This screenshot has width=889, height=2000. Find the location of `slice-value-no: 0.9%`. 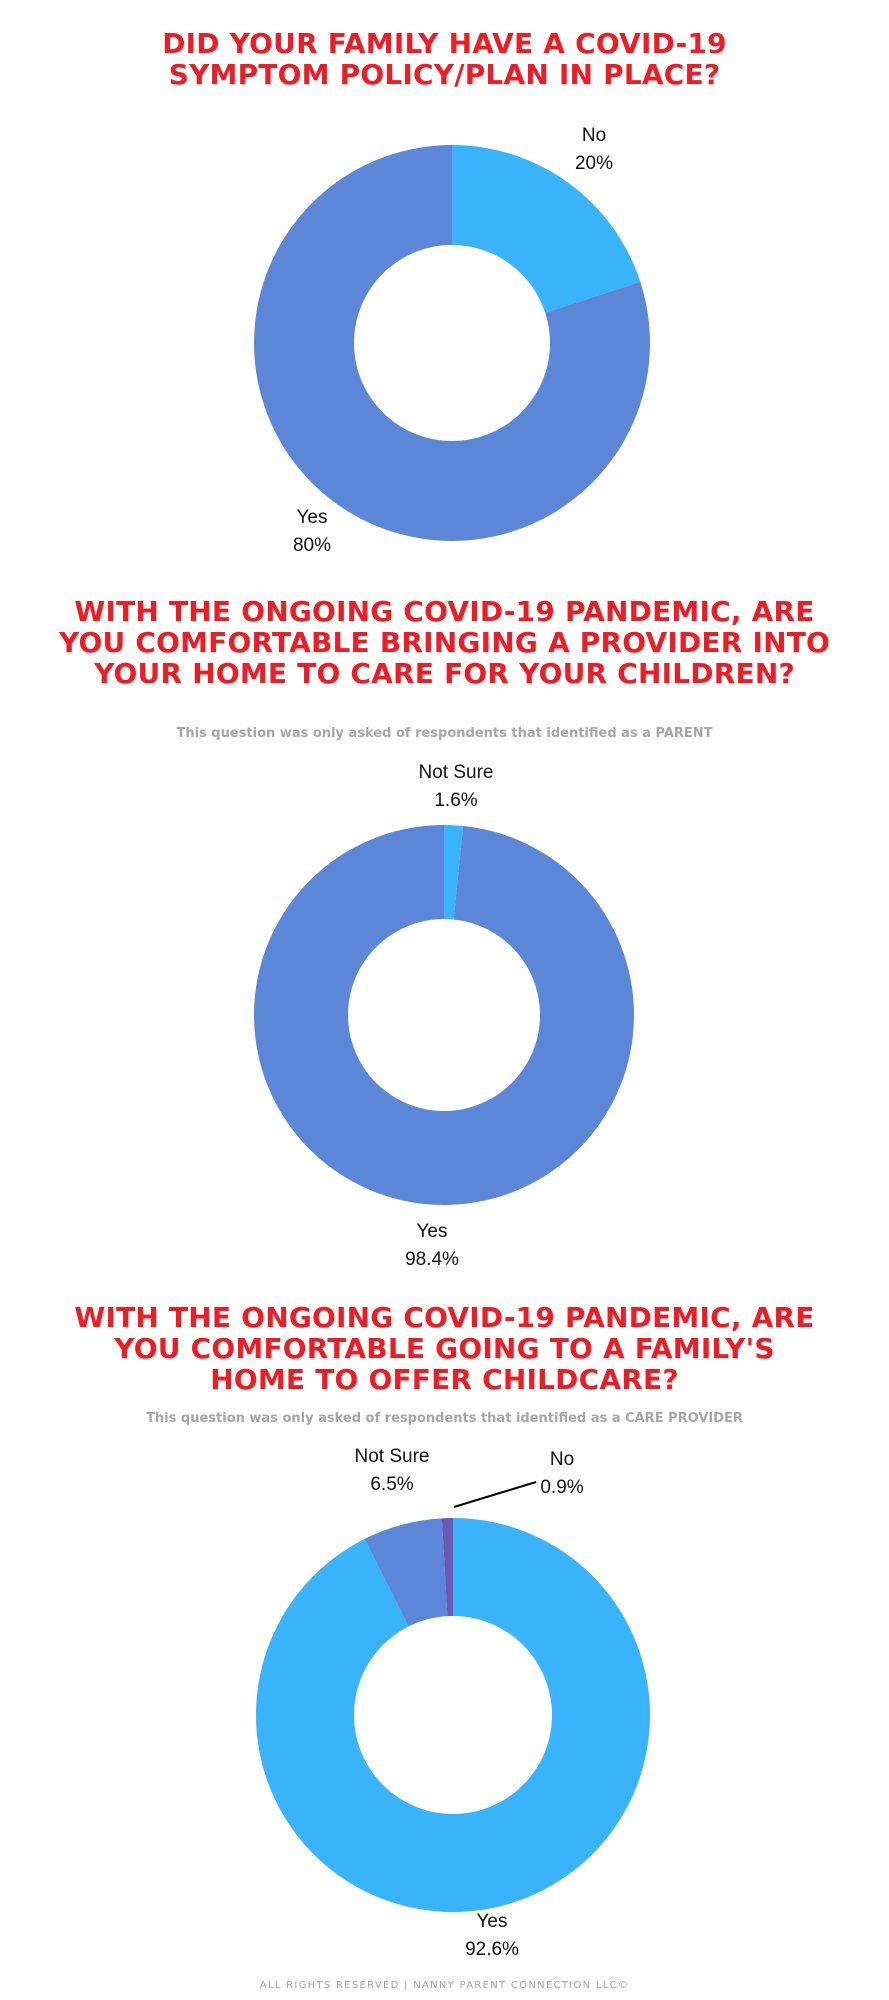

slice-value-no: 0.9% is located at coordinates (561, 1487).